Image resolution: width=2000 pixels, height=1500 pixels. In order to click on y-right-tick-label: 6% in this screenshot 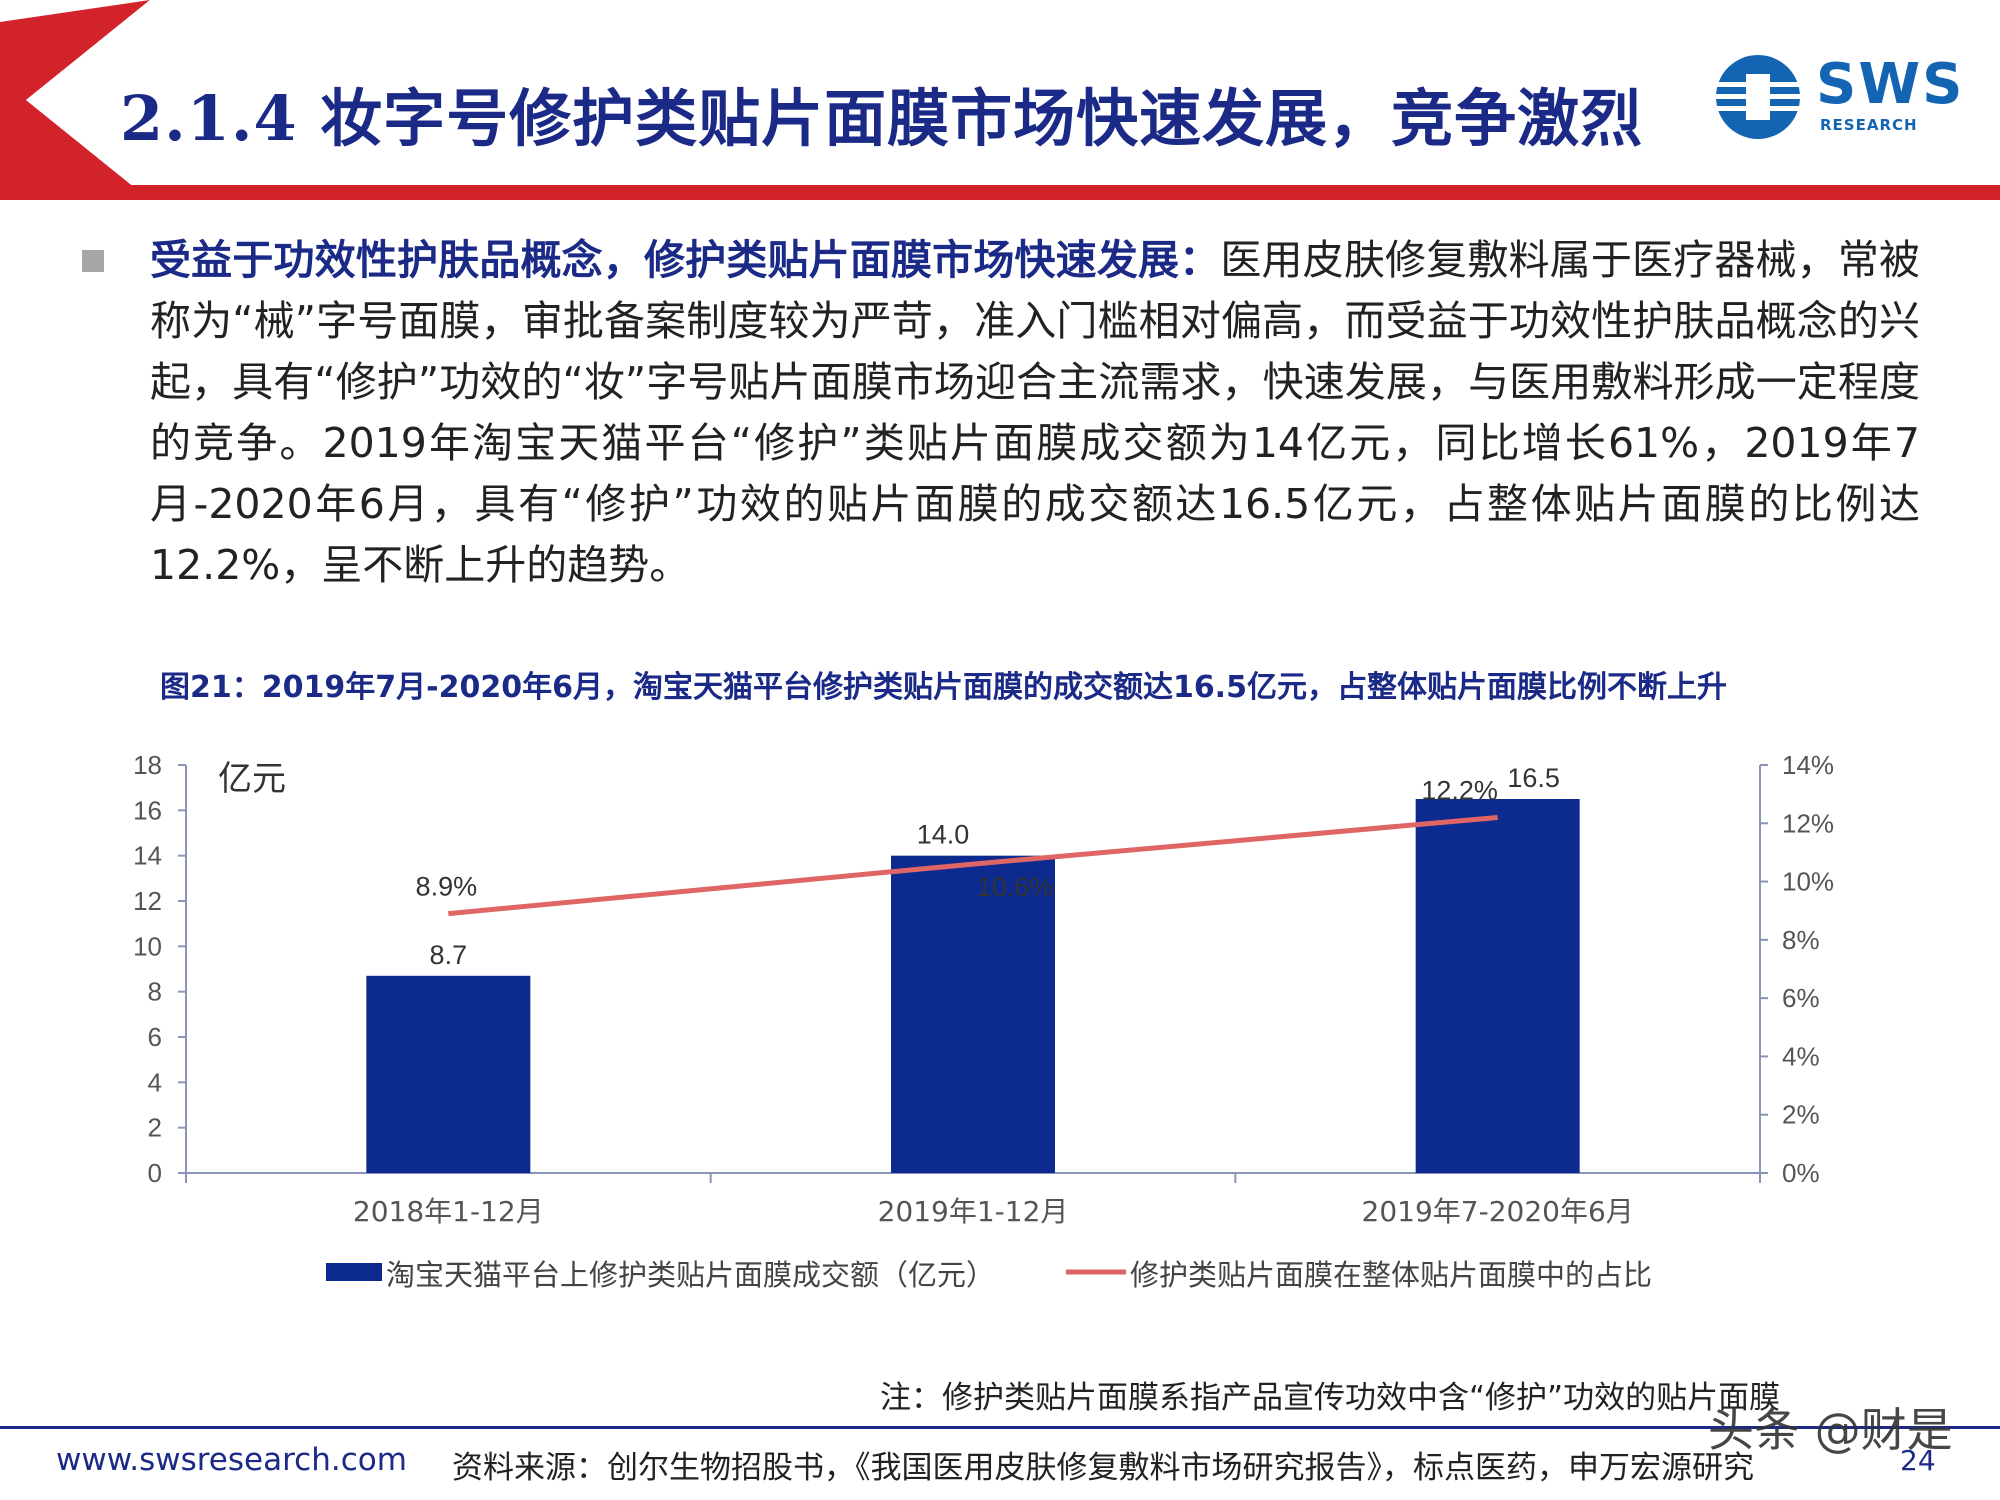, I will do `click(1801, 998)`.